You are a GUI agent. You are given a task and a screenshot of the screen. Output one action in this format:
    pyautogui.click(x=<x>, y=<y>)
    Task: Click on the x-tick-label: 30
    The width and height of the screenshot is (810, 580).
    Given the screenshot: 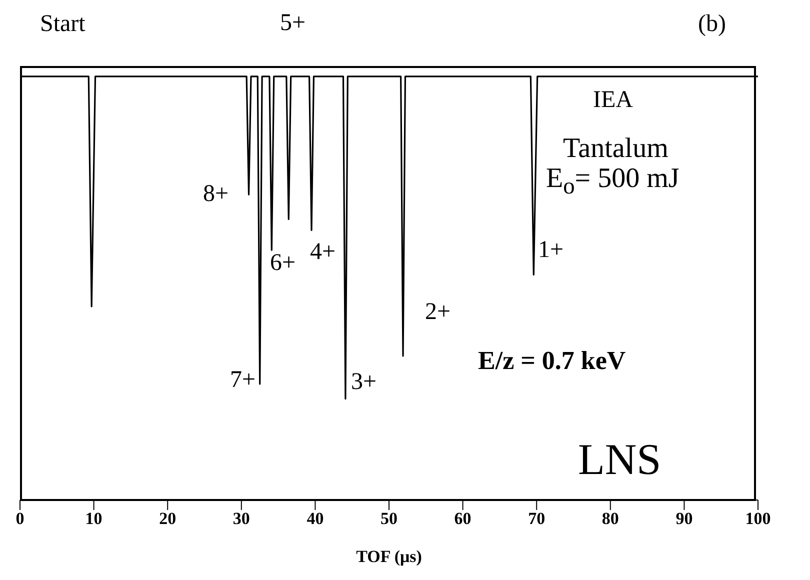 What is the action you would take?
    pyautogui.click(x=241, y=518)
    